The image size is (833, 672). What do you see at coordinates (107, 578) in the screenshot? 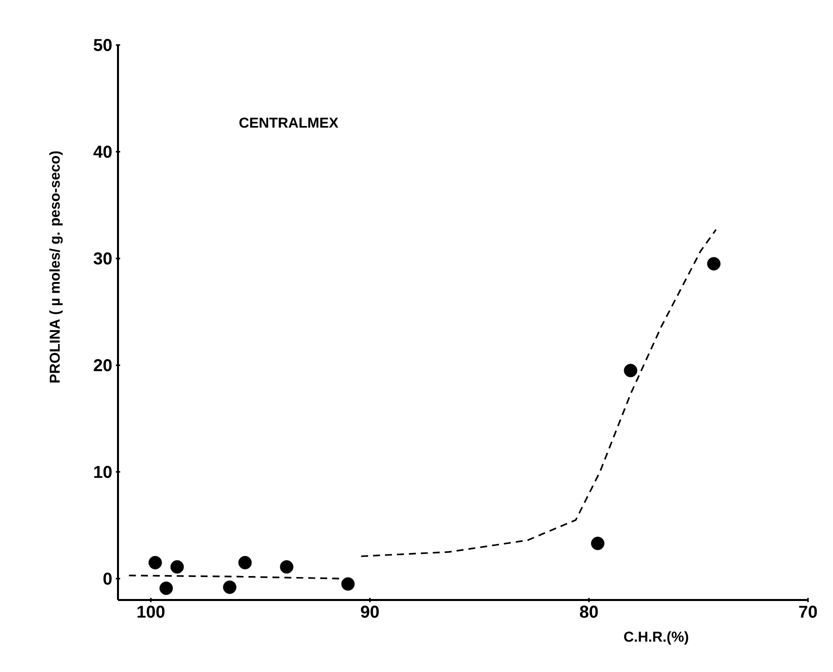
I see `y-tick-label: 0` at bounding box center [107, 578].